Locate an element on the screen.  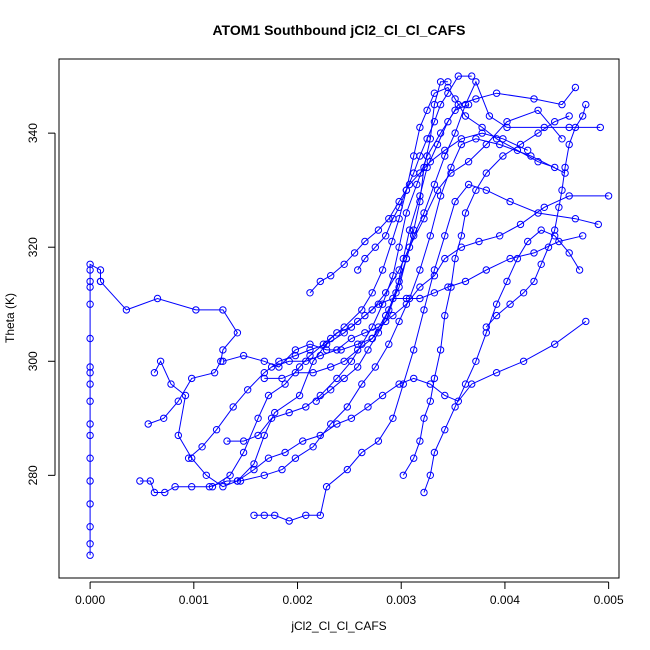
x-tick-label: 0.005 is located at coordinates (609, 600).